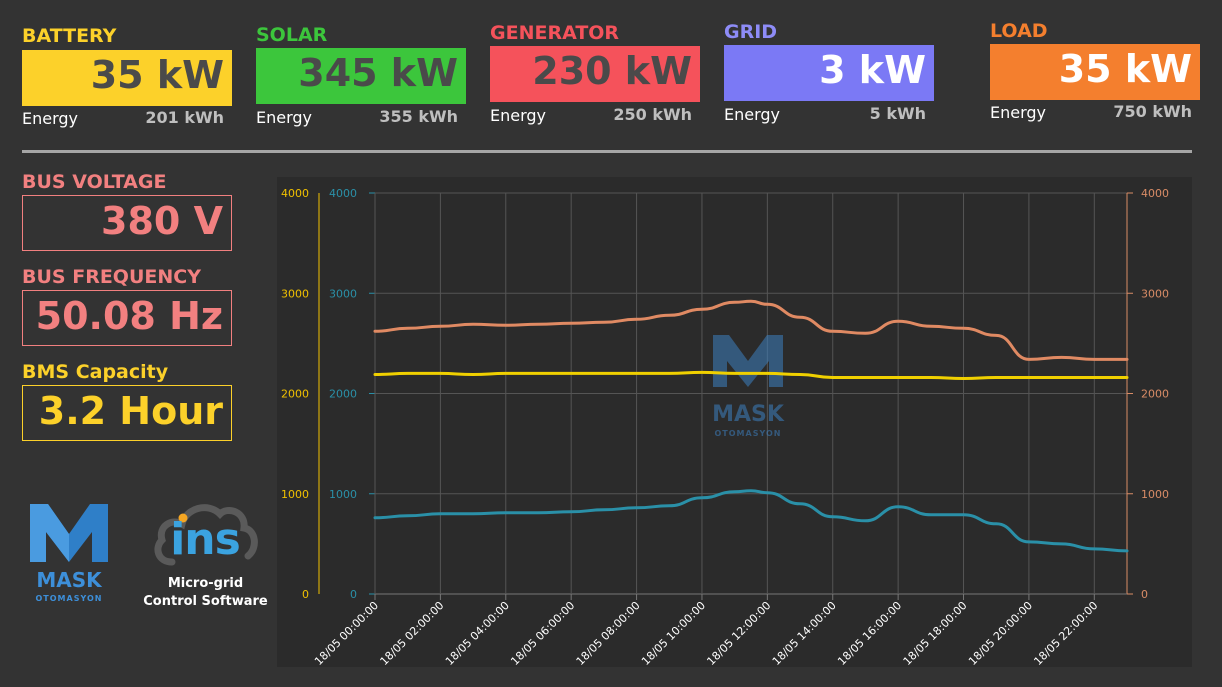 The height and width of the screenshot is (687, 1222). What do you see at coordinates (1019, 31) in the screenshot?
I see `load-label: LOAD` at bounding box center [1019, 31].